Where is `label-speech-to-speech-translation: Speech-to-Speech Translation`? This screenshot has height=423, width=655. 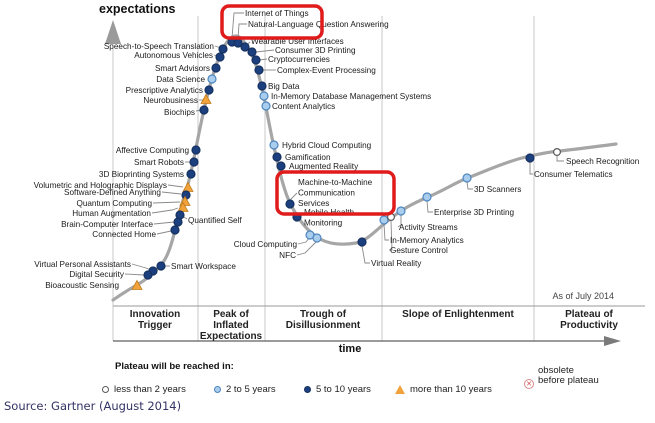 label-speech-to-speech-translation: Speech-to-Speech Translation is located at coordinates (159, 46).